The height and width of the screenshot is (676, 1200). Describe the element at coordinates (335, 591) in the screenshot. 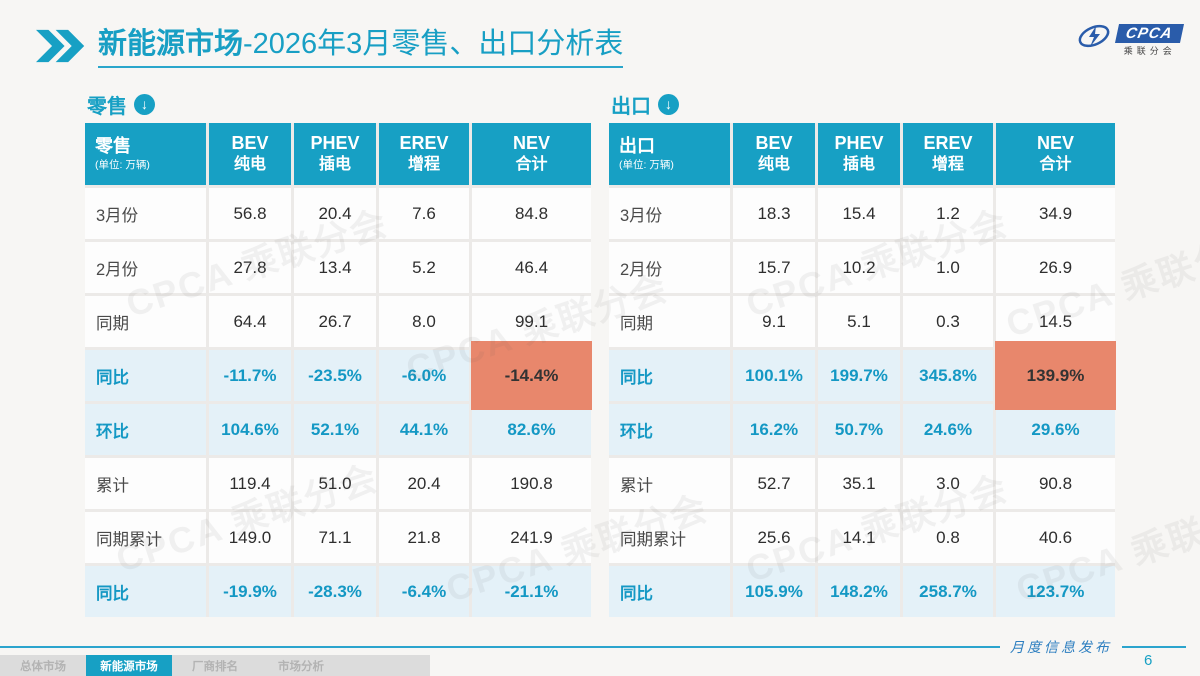

I see `table-cell: -28.3%` at that location.